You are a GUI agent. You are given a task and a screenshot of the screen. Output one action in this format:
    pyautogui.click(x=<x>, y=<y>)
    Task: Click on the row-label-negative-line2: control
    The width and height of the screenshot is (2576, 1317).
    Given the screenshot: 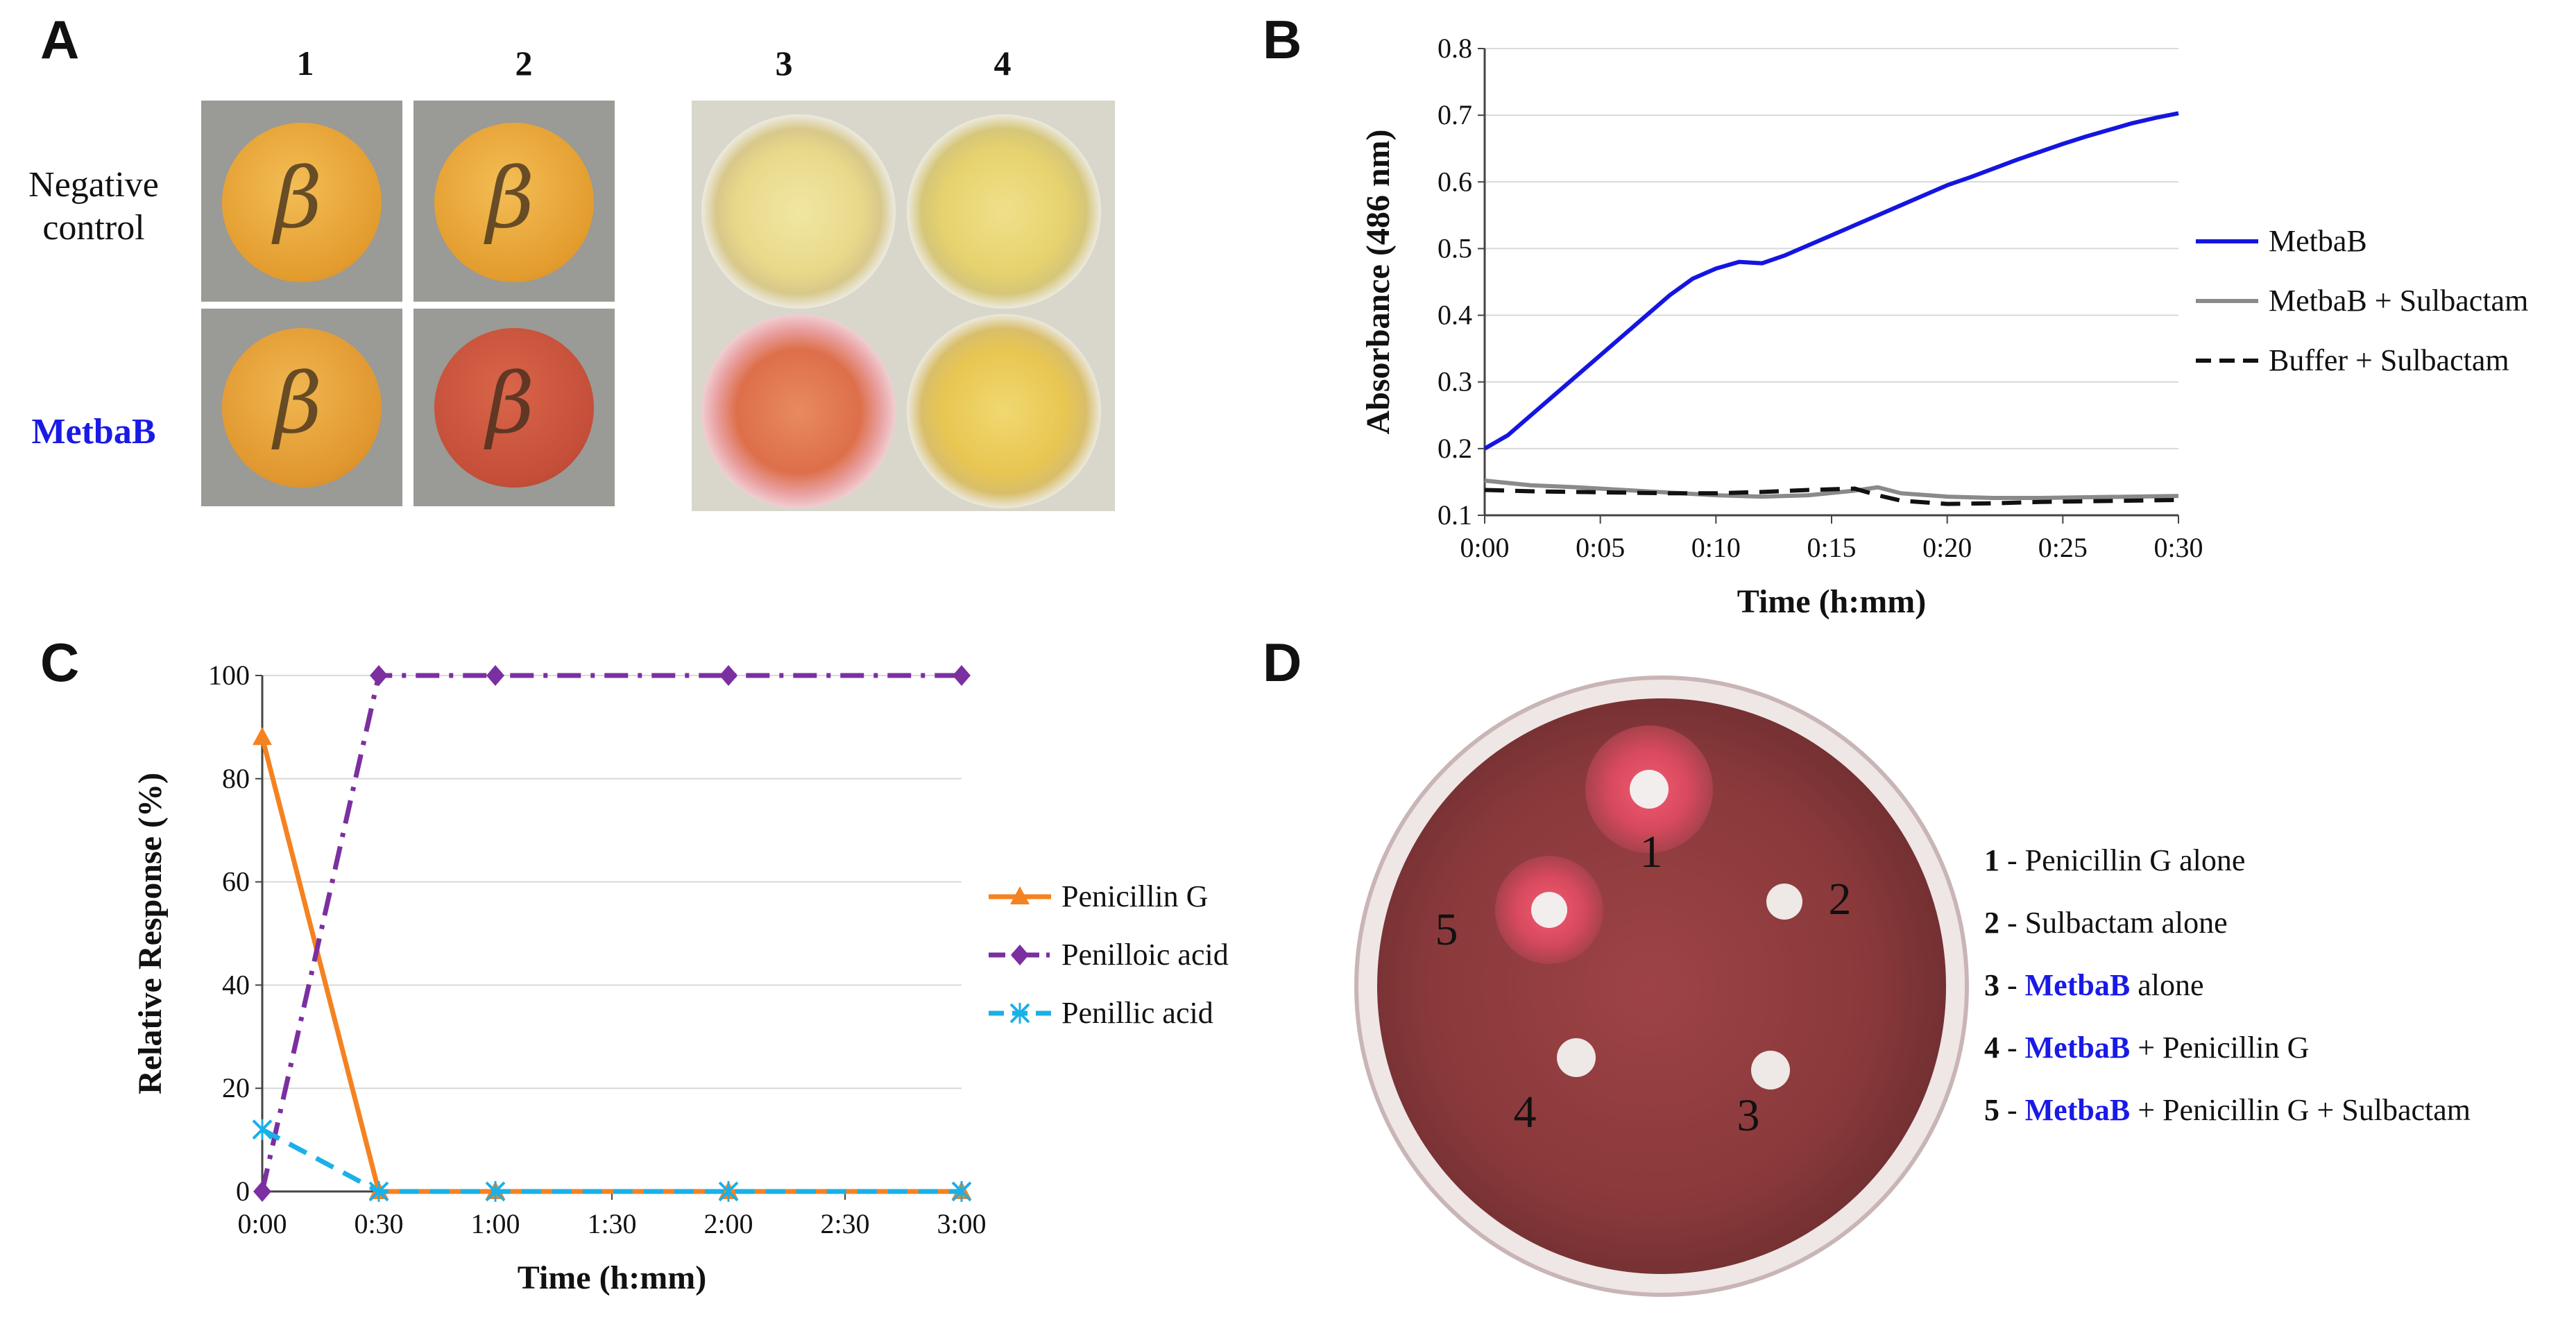 What is the action you would take?
    pyautogui.click(x=93, y=228)
    